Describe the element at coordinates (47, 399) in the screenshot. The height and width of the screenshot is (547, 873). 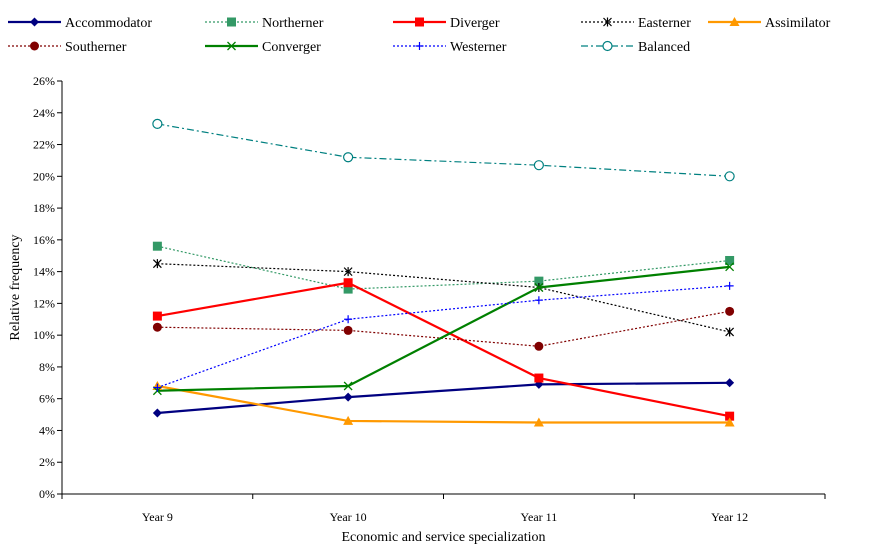
I see `y-tick-label: 6%` at that location.